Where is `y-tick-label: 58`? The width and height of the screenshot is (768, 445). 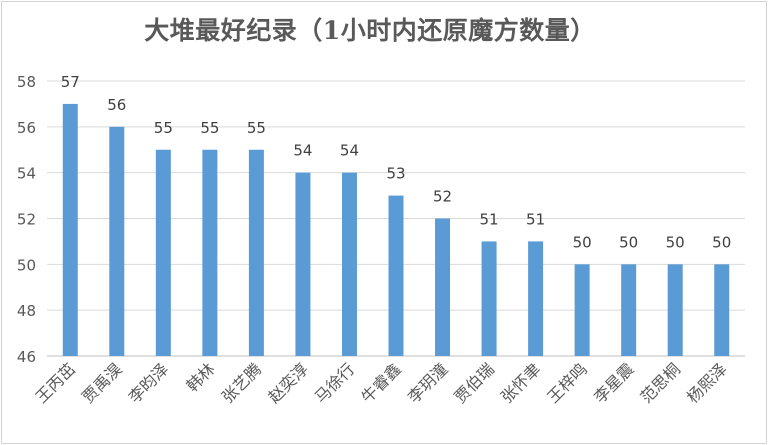 y-tick-label: 58 is located at coordinates (26, 82).